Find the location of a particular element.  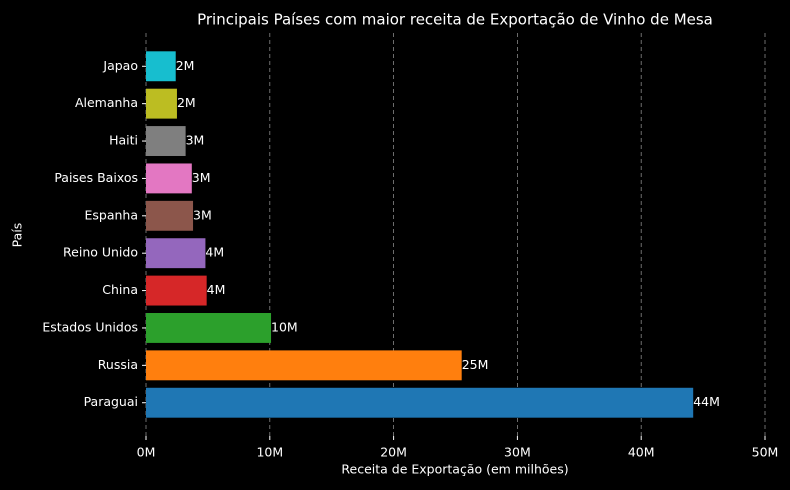

x-tick-label: 20M is located at coordinates (393, 452).